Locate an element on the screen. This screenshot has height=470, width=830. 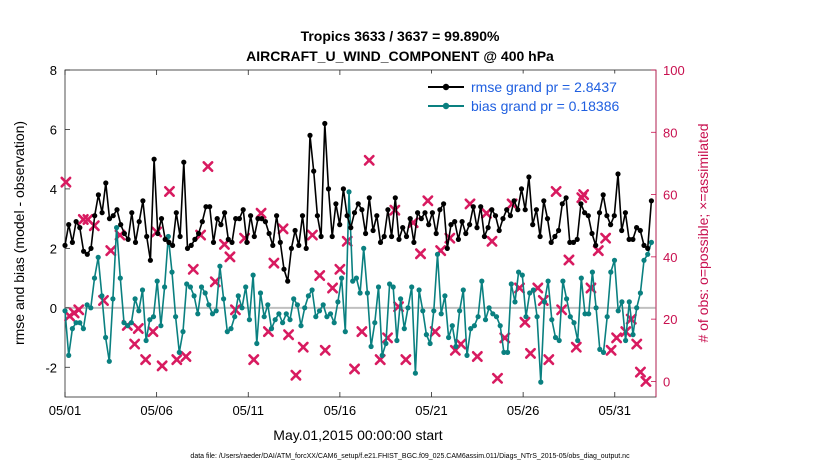
y-tick-label: 8 is located at coordinates (53, 70).